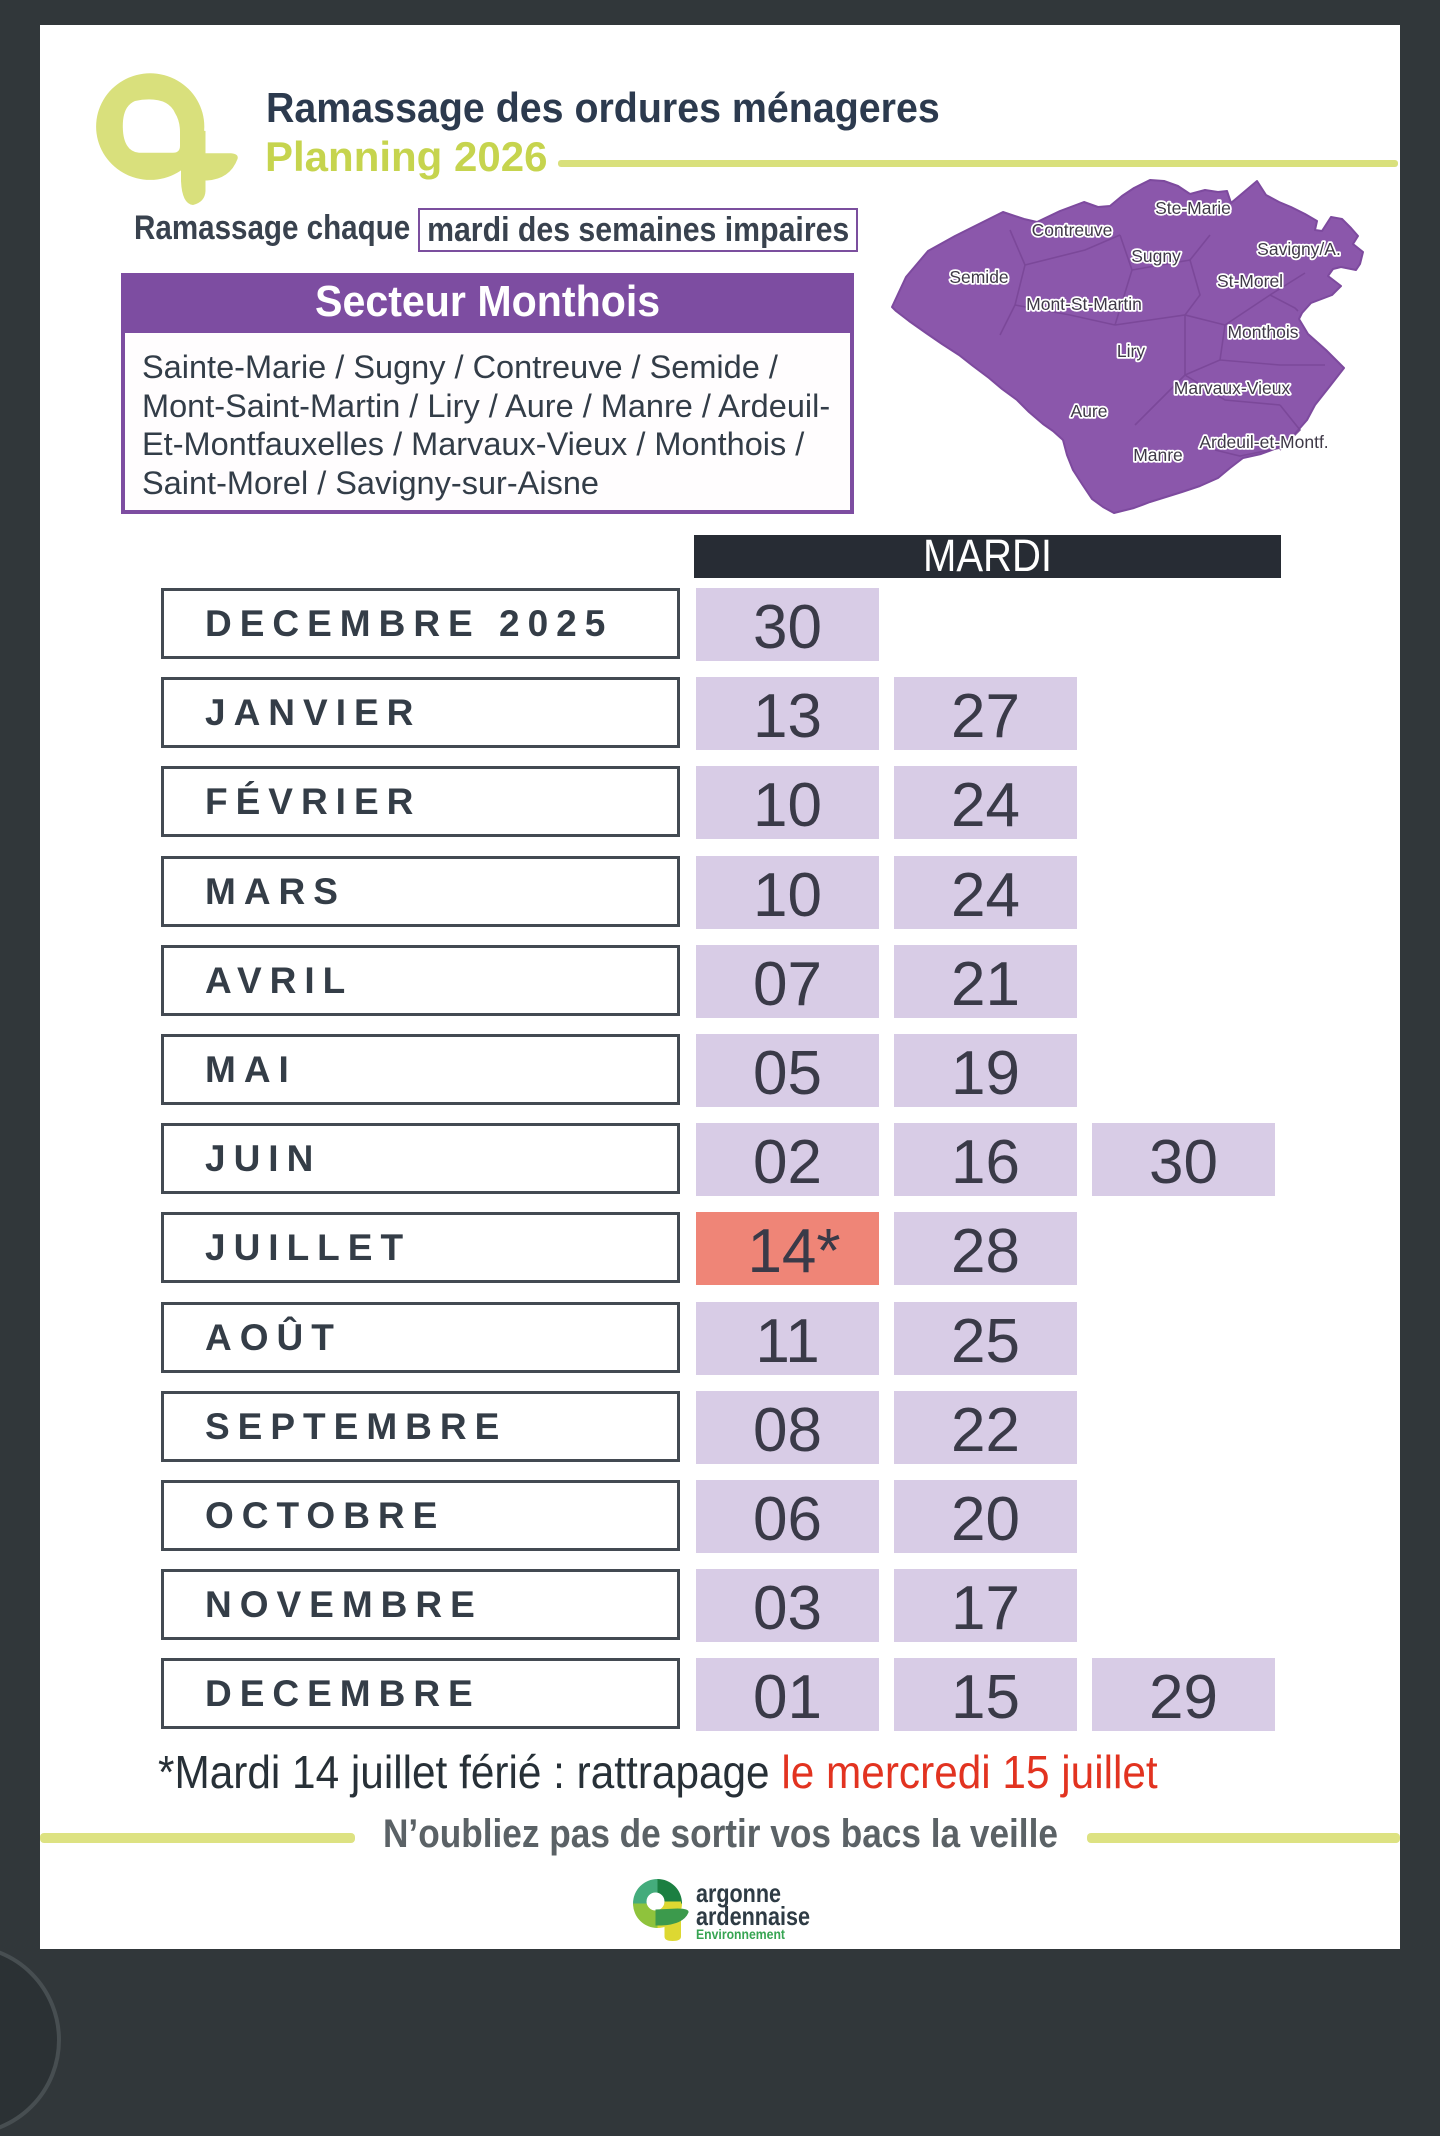 Image resolution: width=1440 pixels, height=2136 pixels. I want to click on svg-text: ardennaise, so click(753, 1916).